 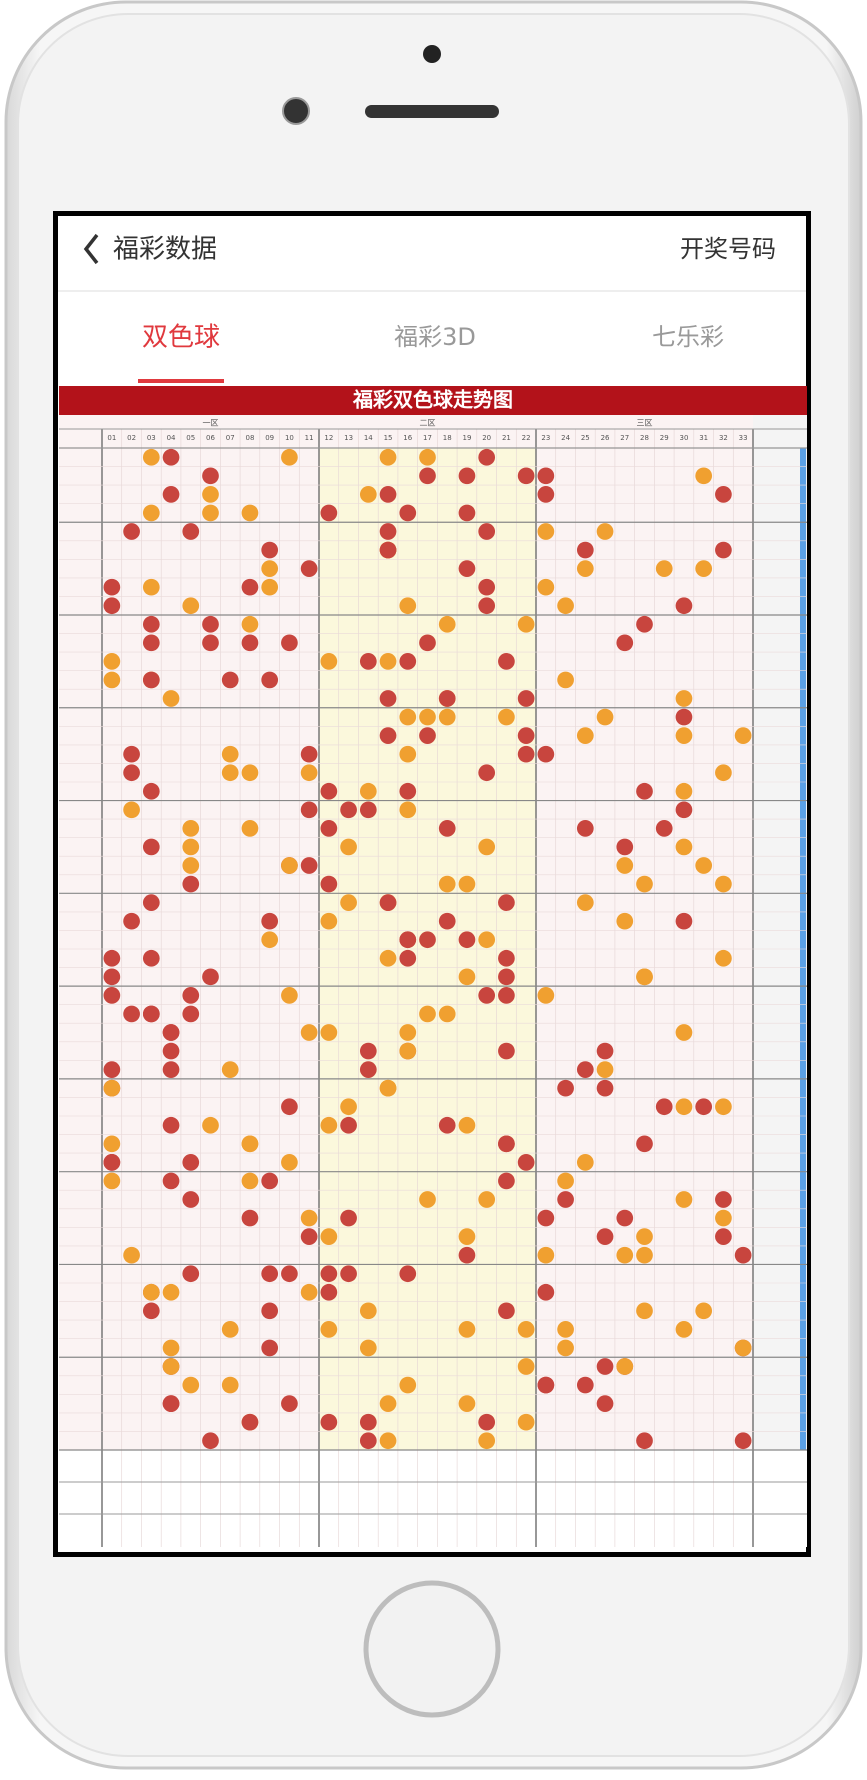 What do you see at coordinates (664, 438) in the screenshot?
I see `column-label: 29` at bounding box center [664, 438].